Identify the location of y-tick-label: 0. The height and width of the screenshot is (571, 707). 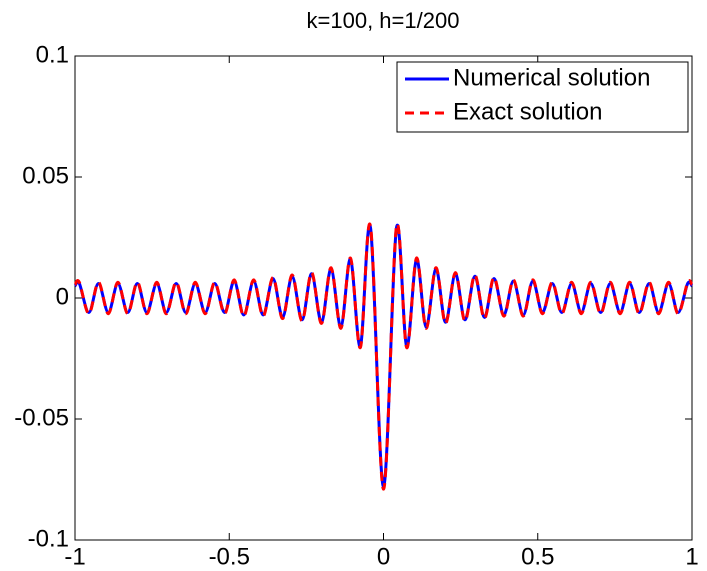
(62, 296).